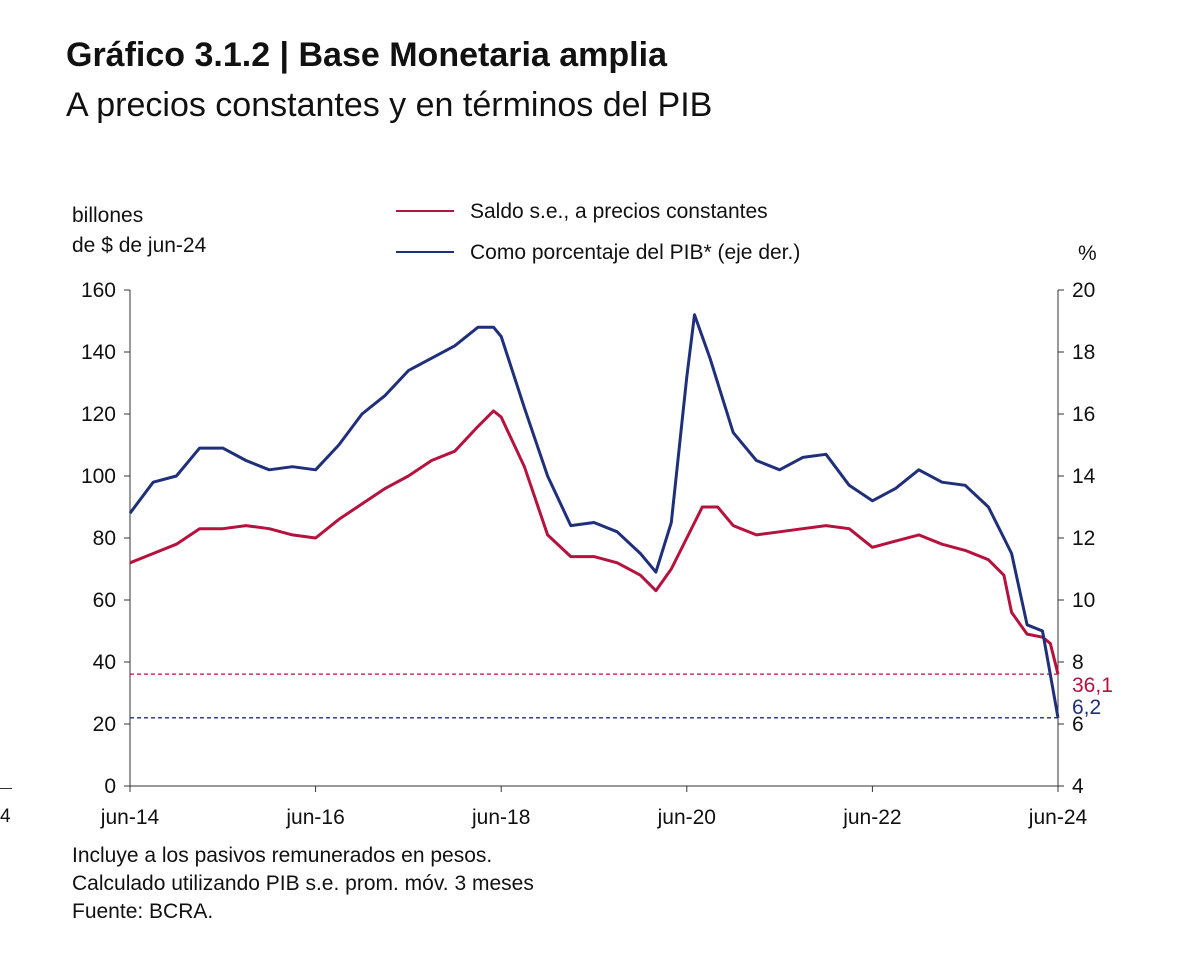 The image size is (1179, 977). What do you see at coordinates (98, 476) in the screenshot?
I see `left-tick-label: 100` at bounding box center [98, 476].